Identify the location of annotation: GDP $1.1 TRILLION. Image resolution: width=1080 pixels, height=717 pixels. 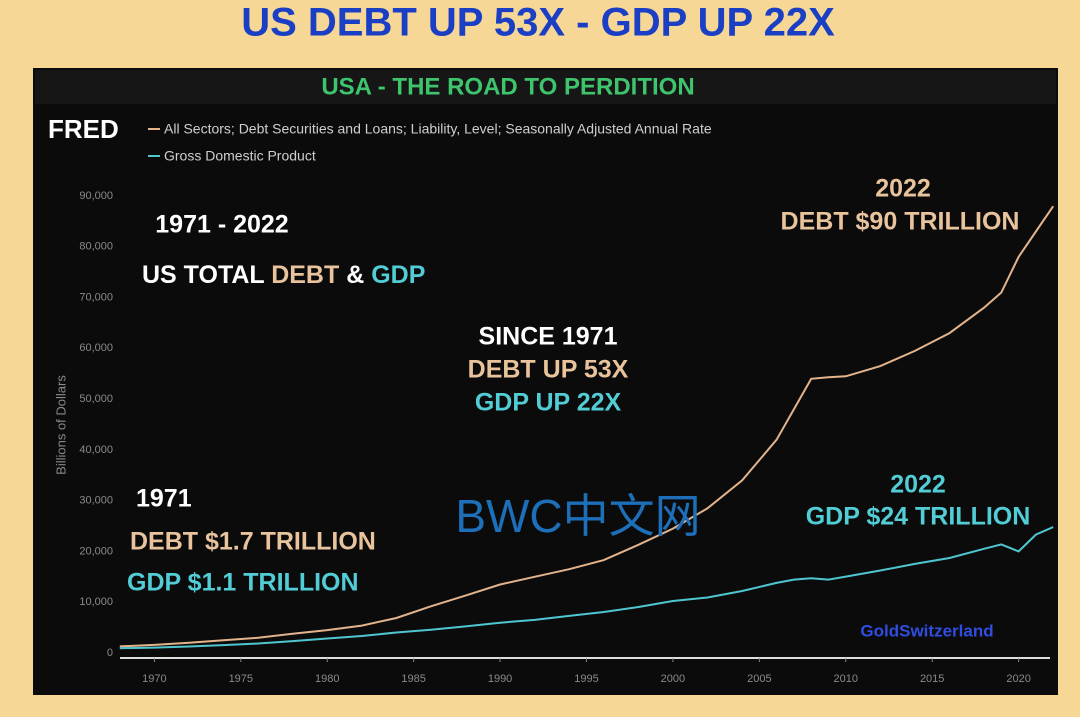
(243, 583).